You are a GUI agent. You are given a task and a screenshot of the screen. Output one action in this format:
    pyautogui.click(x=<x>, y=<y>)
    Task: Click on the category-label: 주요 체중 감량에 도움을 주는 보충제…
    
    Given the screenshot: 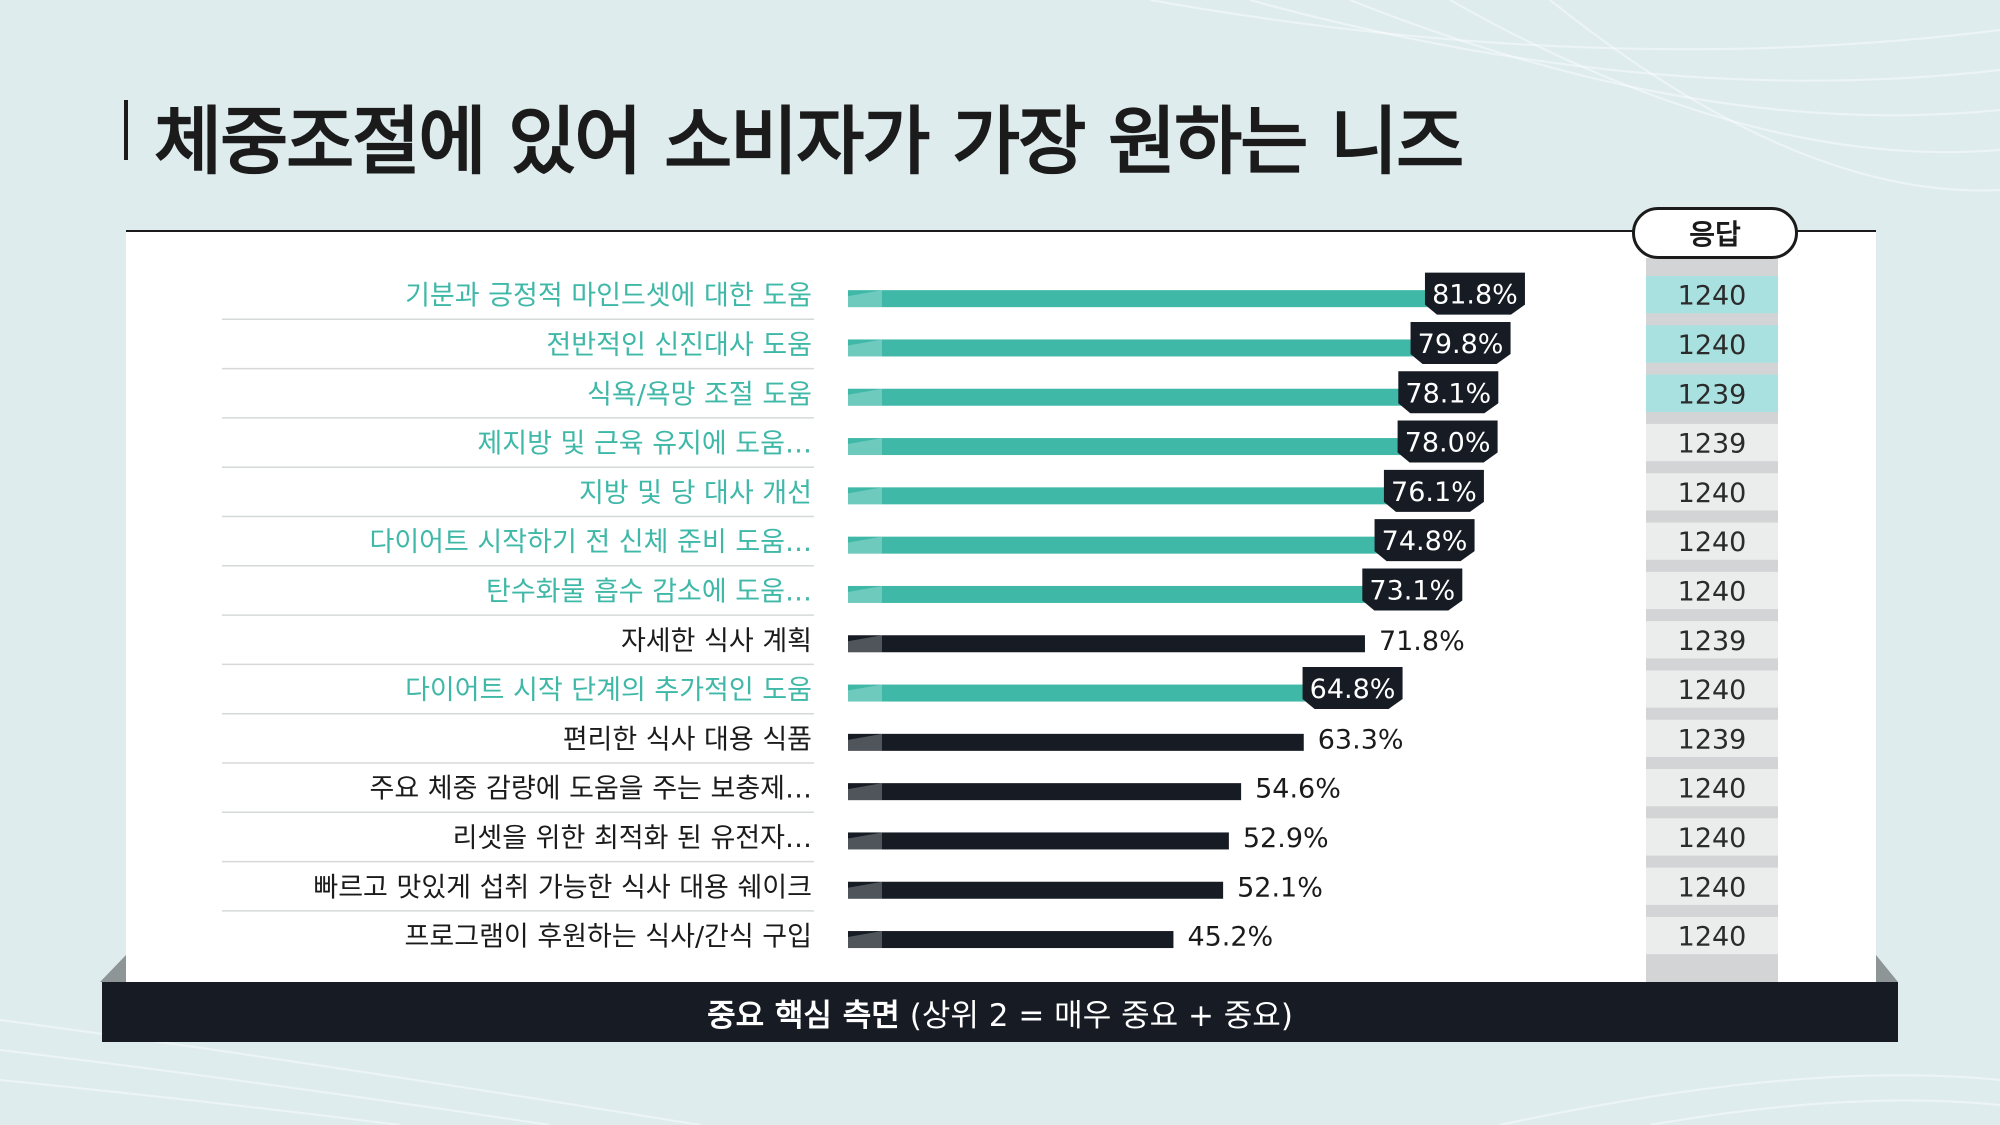 What is the action you would take?
    pyautogui.click(x=590, y=789)
    